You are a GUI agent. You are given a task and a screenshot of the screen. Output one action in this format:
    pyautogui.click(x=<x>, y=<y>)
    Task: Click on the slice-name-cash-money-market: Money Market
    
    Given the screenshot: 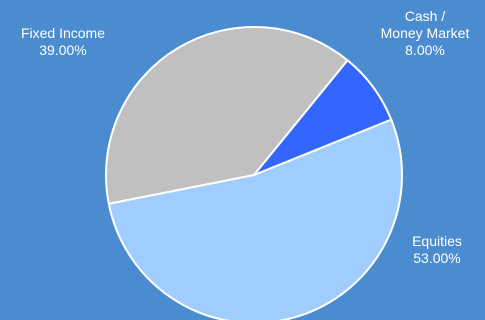 What is the action you would take?
    pyautogui.click(x=425, y=33)
    